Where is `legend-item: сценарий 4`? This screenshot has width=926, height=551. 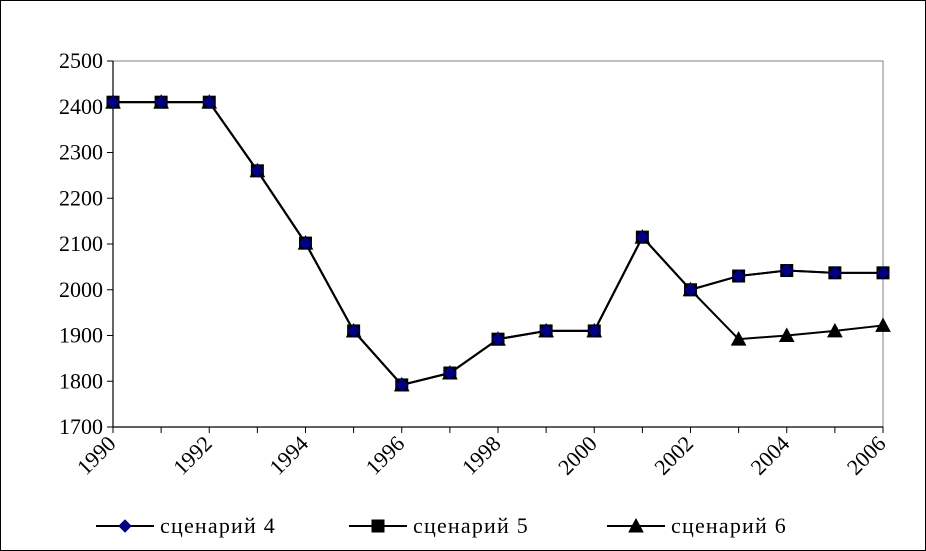
legend-item: сценарий 4 is located at coordinates (186, 525).